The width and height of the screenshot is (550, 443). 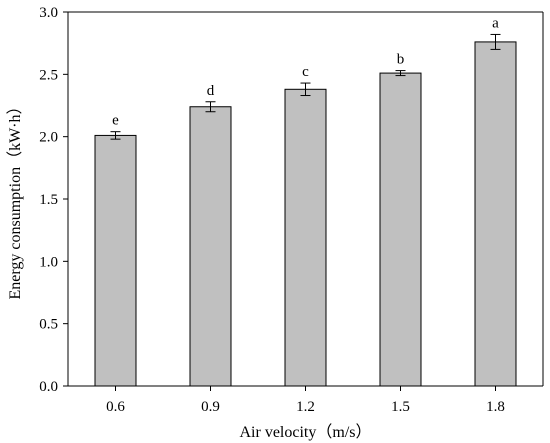 What do you see at coordinates (495, 41) in the screenshot?
I see `error-bar-1.8` at bounding box center [495, 41].